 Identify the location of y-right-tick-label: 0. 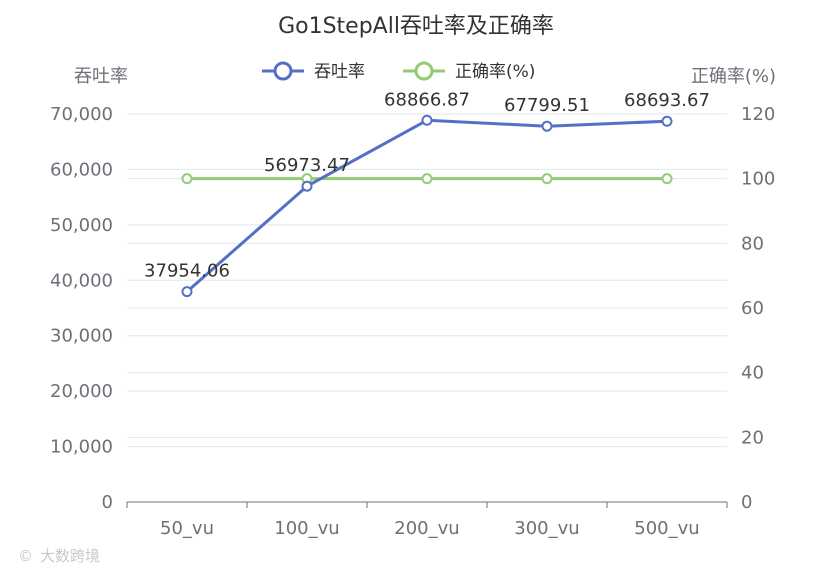
(746, 502).